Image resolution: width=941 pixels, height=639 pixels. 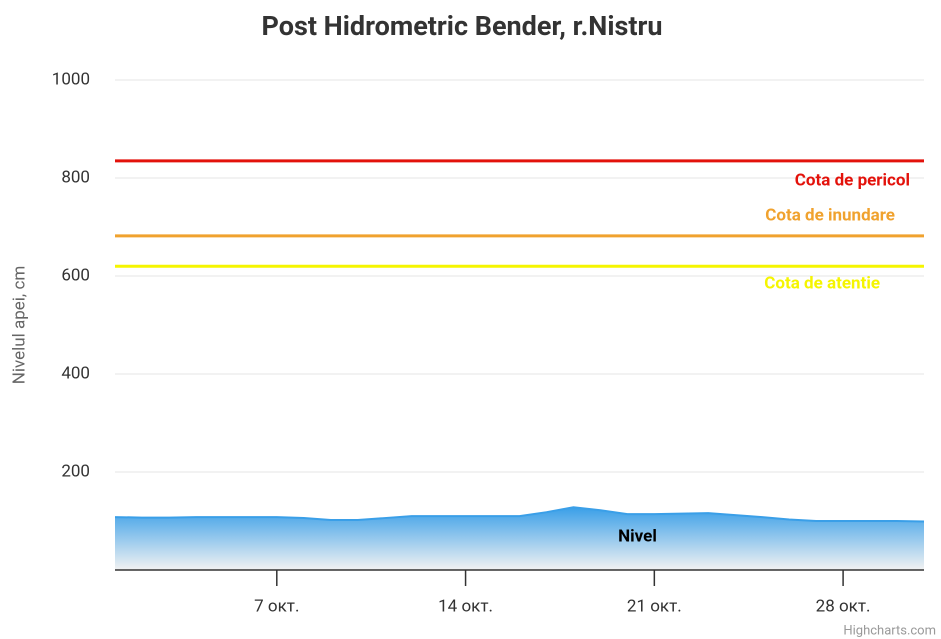 What do you see at coordinates (852, 180) in the screenshot?
I see `plot-line-label: Cota de pericol` at bounding box center [852, 180].